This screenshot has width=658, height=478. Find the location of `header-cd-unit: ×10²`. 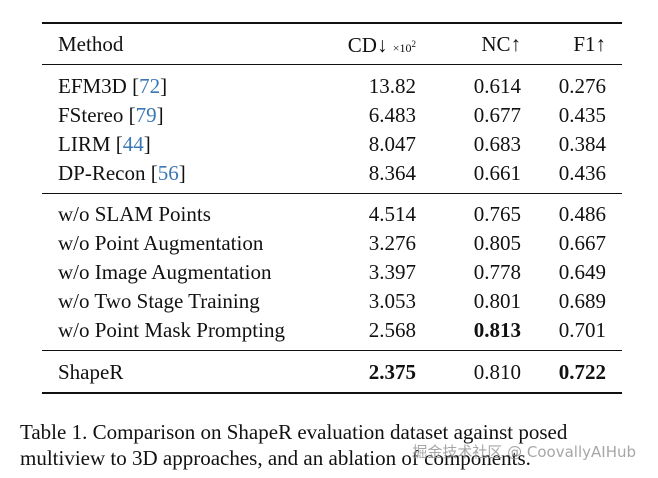

header-cd-unit: ×10² is located at coordinates (404, 47).